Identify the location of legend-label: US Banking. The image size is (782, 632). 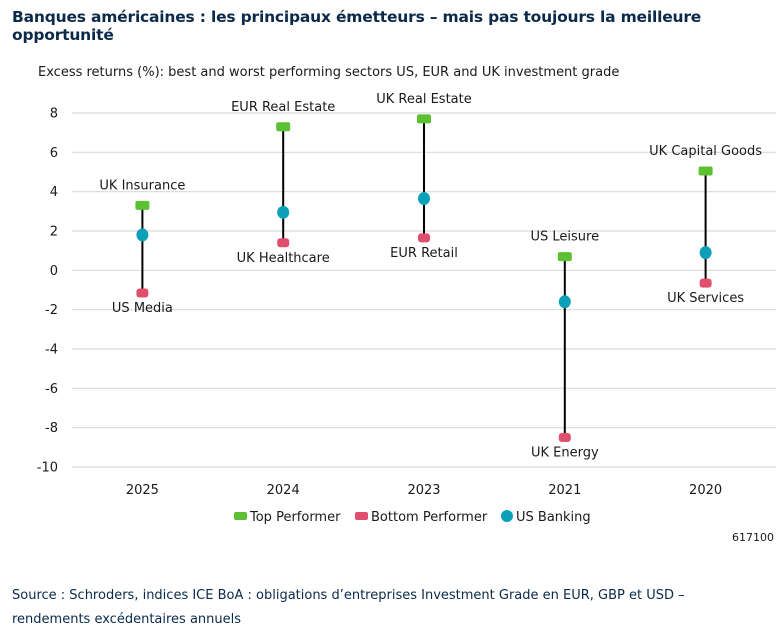
(553, 517).